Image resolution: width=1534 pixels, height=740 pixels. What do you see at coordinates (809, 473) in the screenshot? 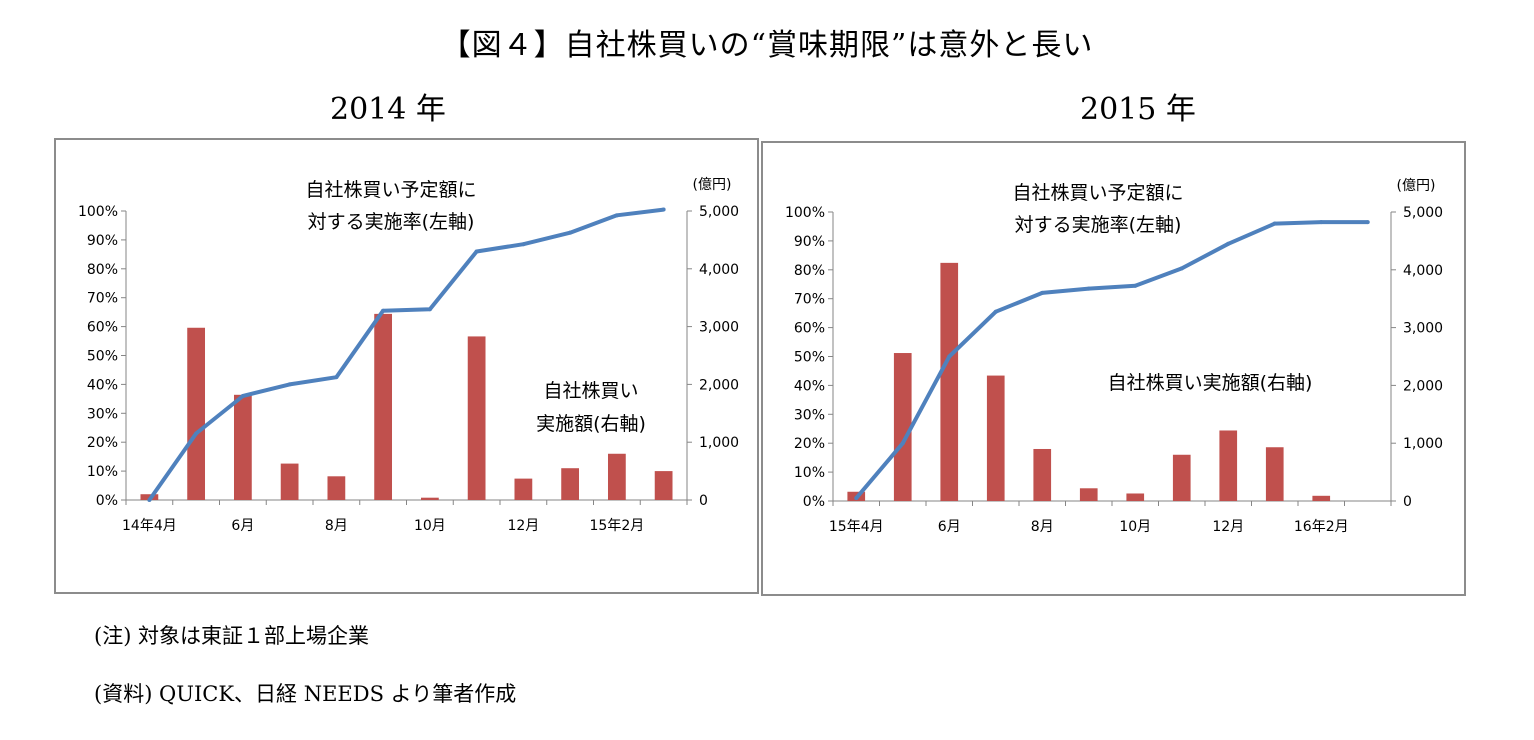
I see `chart-2015-left-tick-label: 10%` at bounding box center [809, 473].